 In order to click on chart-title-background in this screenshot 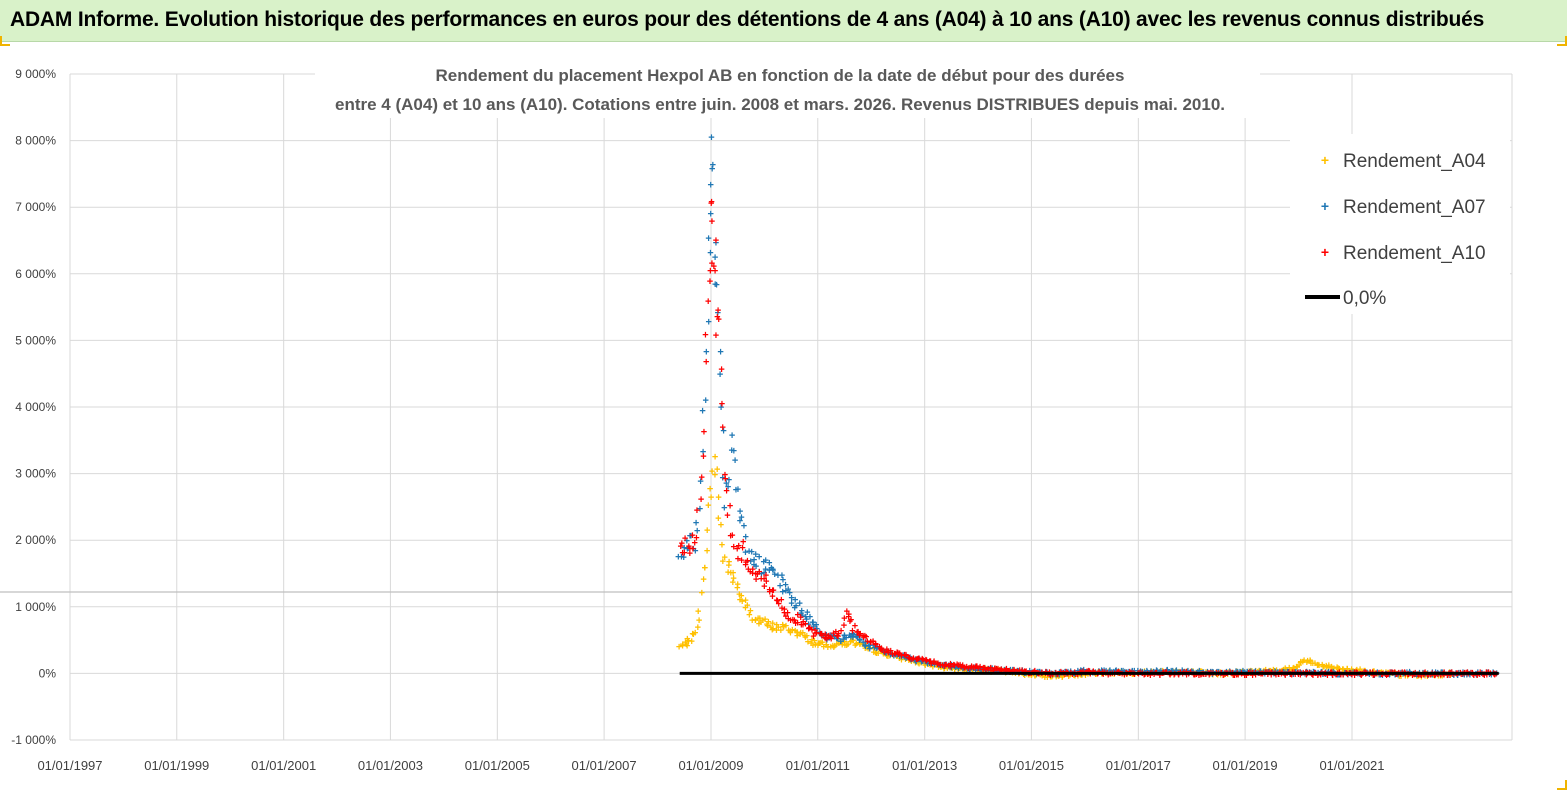, I will do `click(787, 89)`.